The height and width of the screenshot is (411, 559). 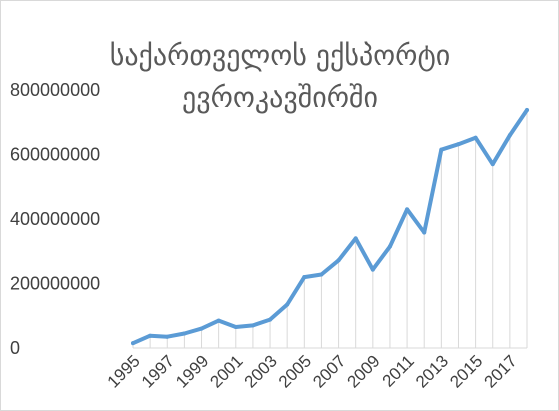 I want to click on y-axis-tick-labels: 0 200000000 400000000 600000000 800000000, so click(x=55, y=219).